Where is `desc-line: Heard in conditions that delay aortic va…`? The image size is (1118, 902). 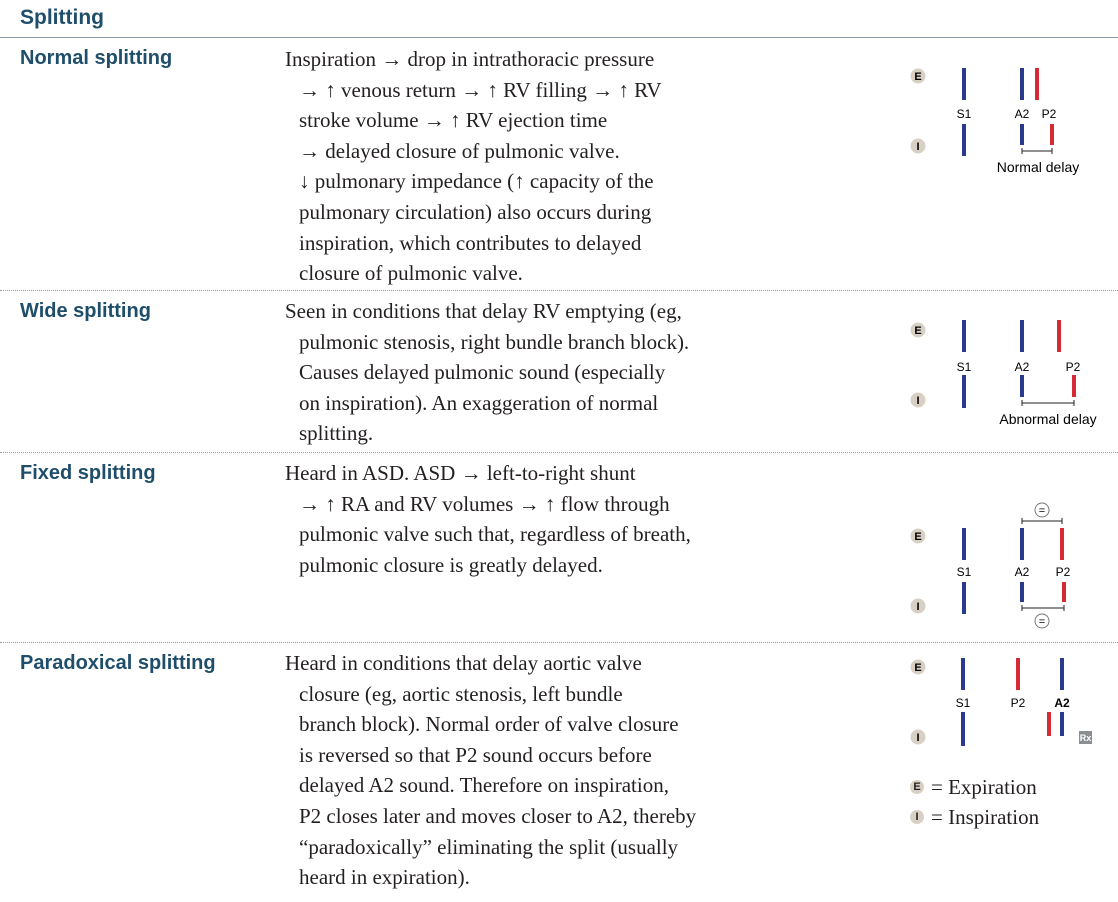 desc-line: Heard in conditions that delay aortic va… is located at coordinates (463, 663).